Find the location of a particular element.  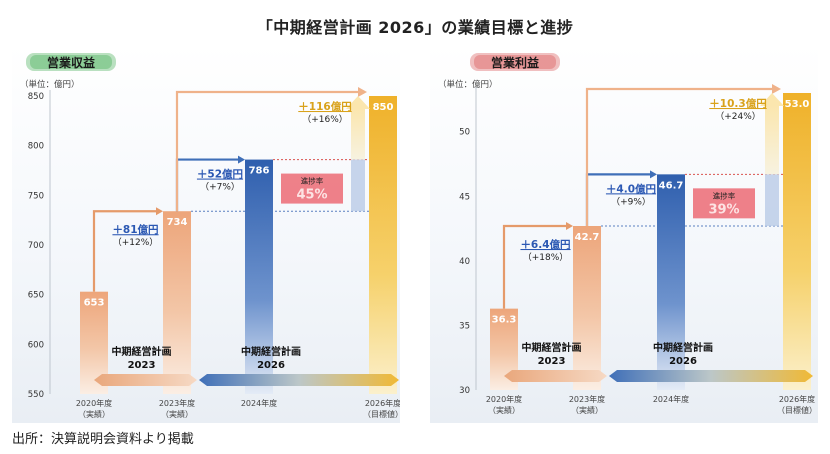

data-label: 42.7 is located at coordinates (587, 237).